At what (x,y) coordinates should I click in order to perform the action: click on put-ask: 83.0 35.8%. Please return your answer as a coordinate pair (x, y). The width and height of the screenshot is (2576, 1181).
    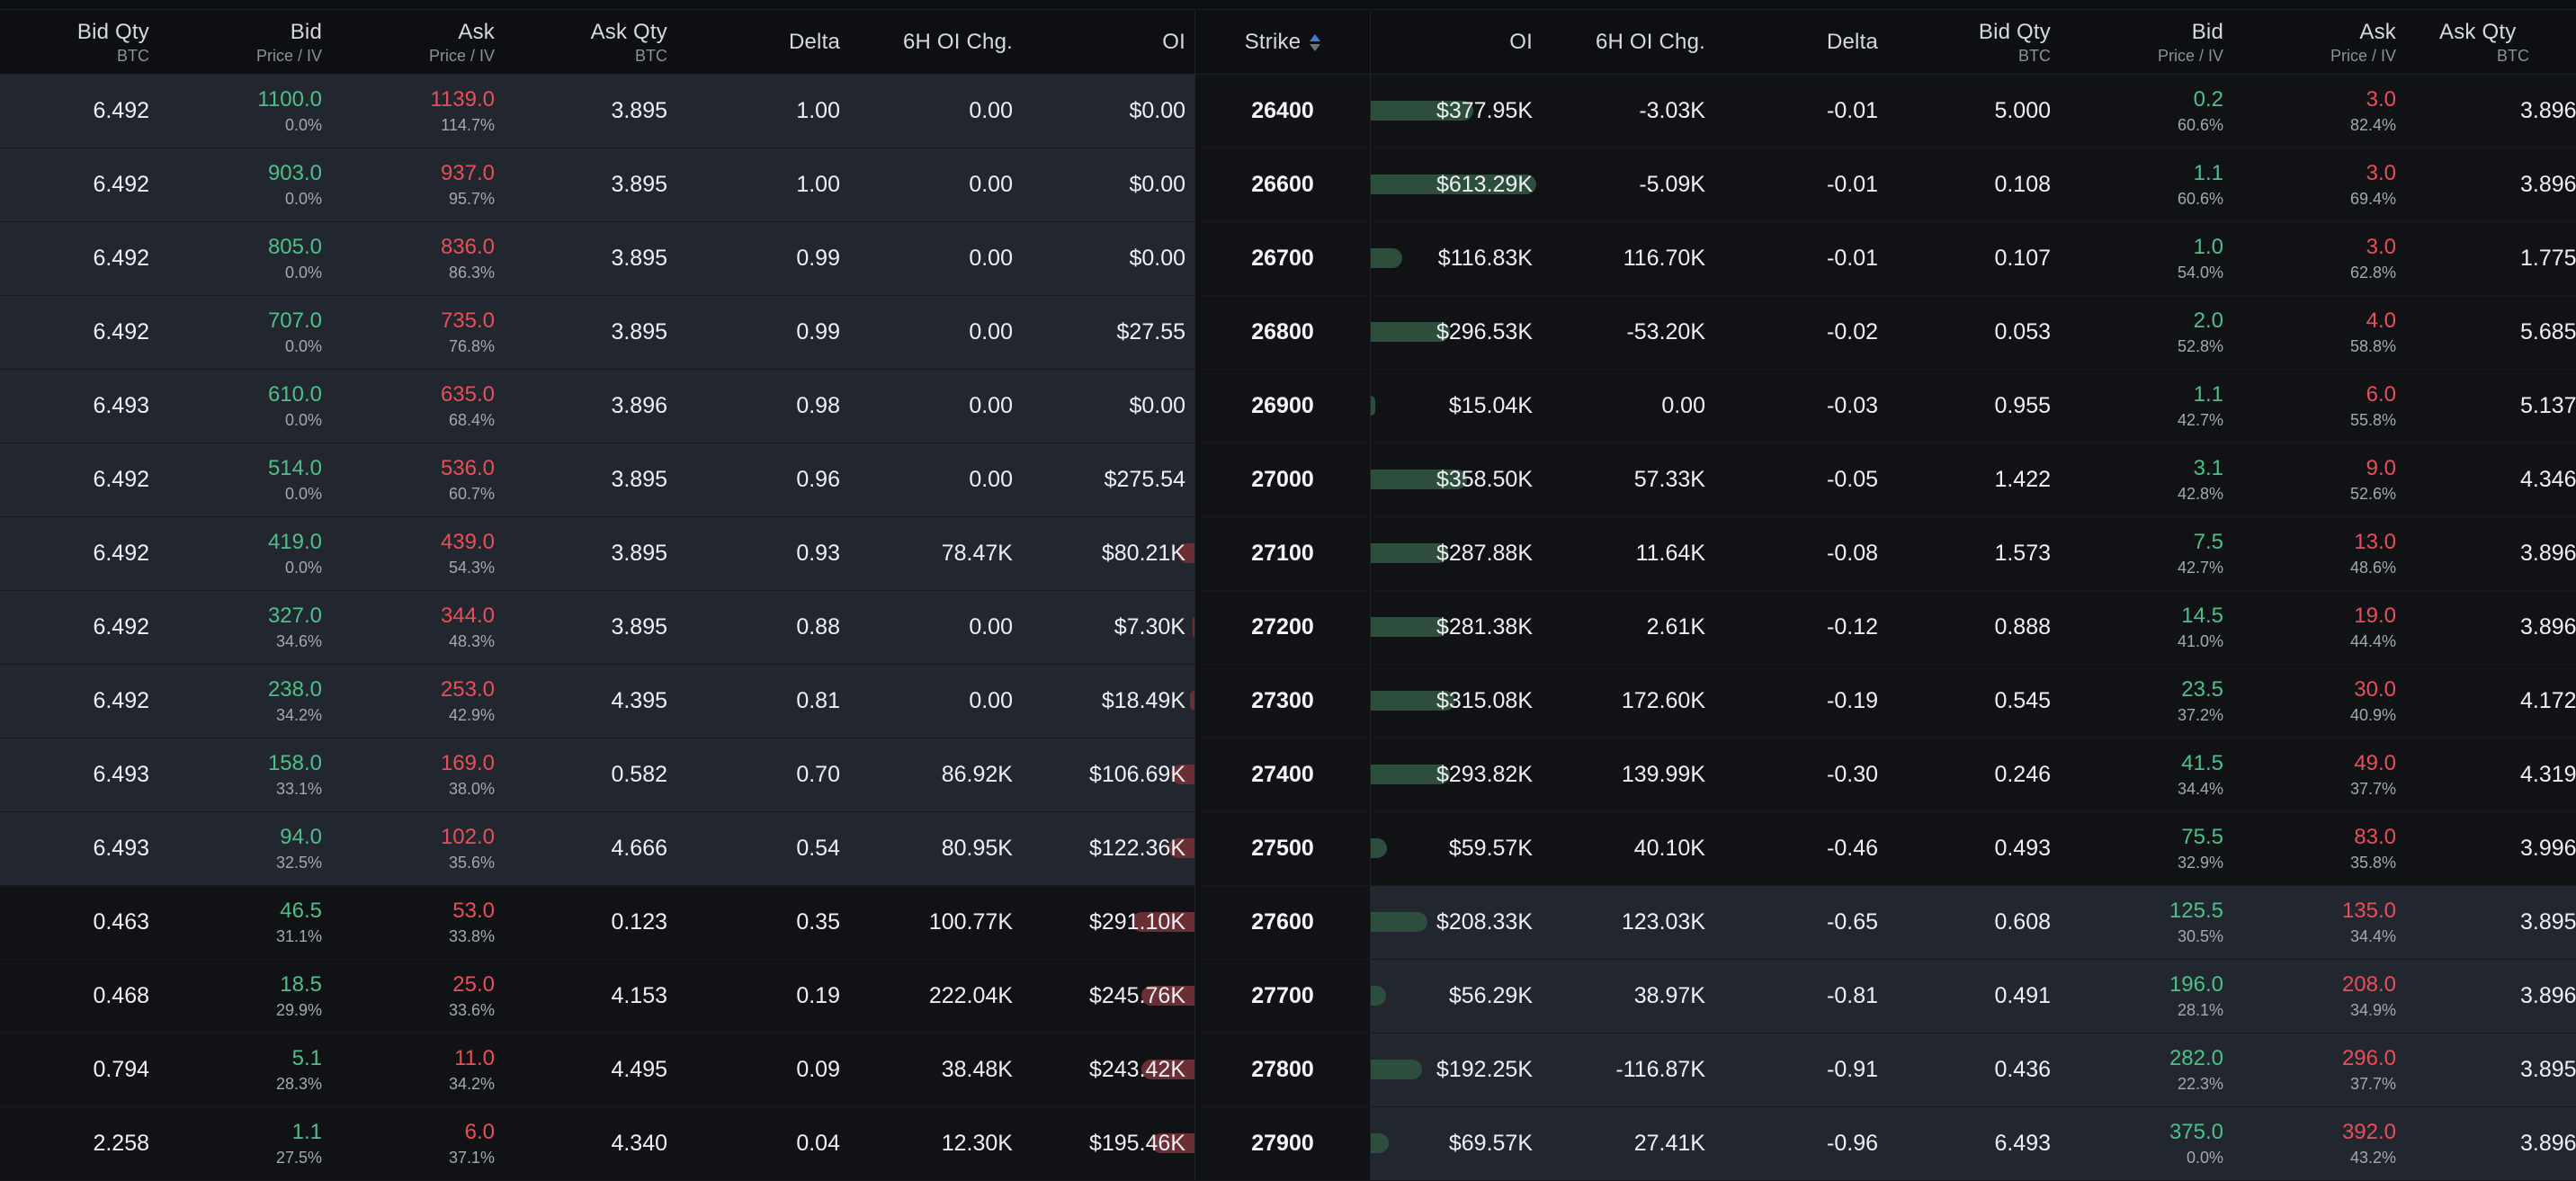
    Looking at the image, I should click on (2318, 848).